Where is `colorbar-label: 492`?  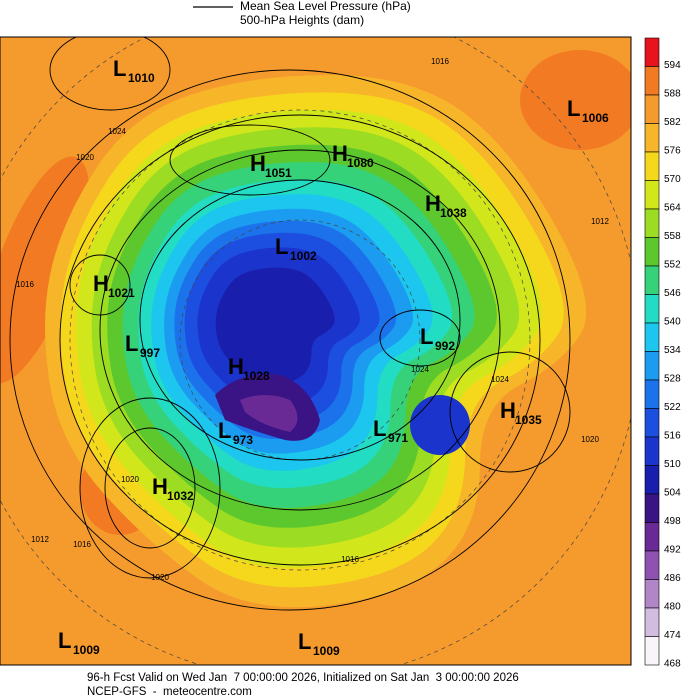
colorbar-label: 492 is located at coordinates (672, 550).